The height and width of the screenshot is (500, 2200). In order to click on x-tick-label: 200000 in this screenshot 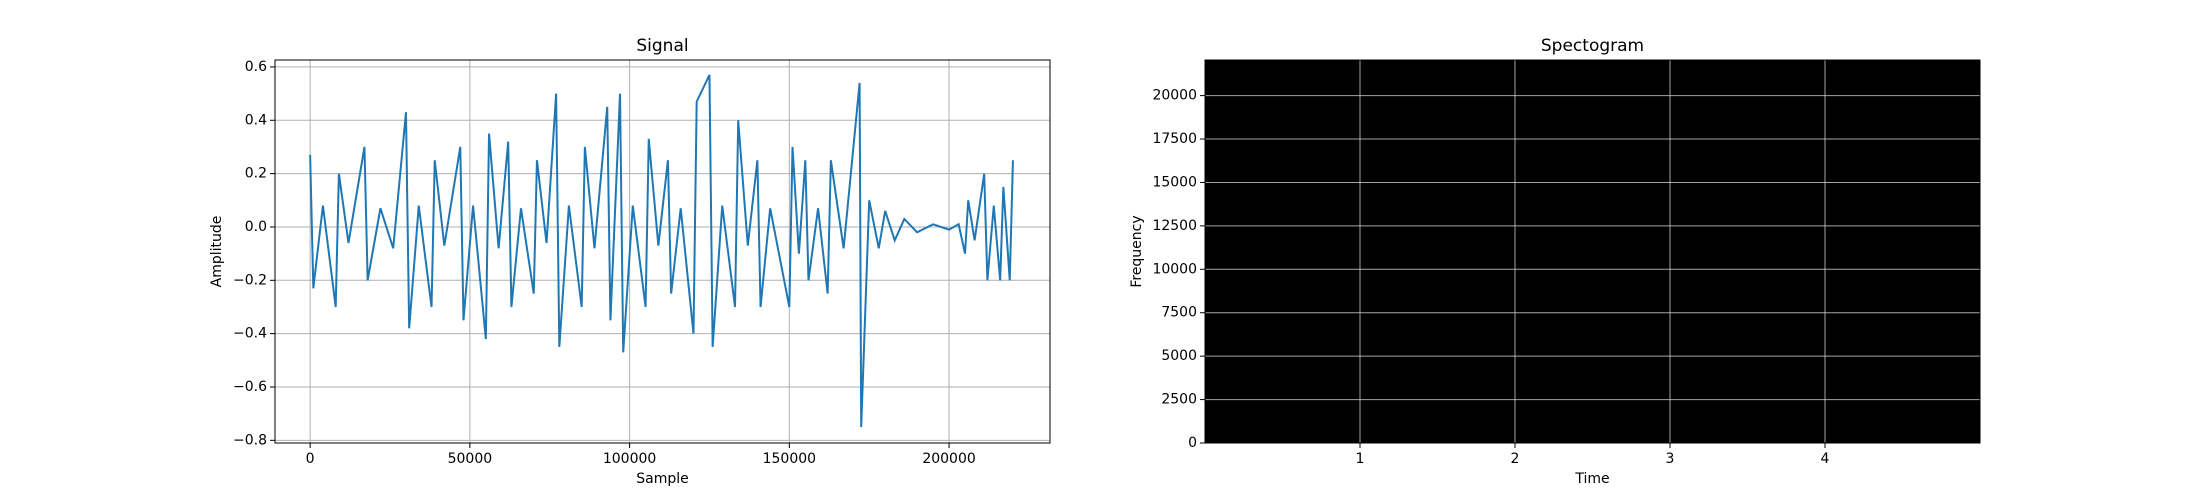, I will do `click(948, 459)`.